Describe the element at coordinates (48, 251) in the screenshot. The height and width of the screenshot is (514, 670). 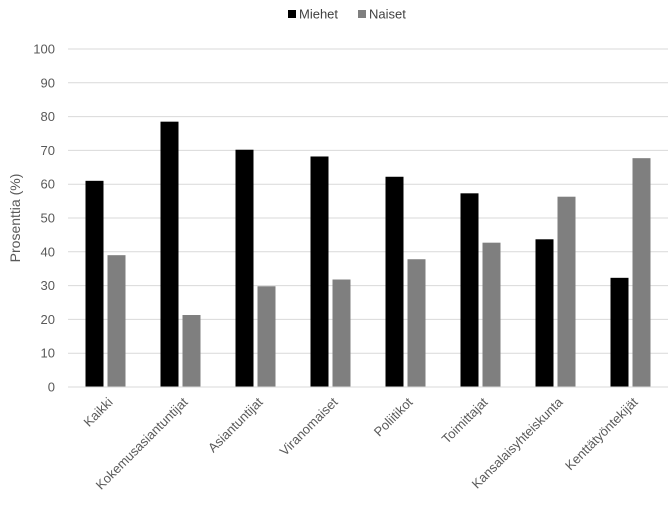
I see `y-tick-label: 40` at that location.